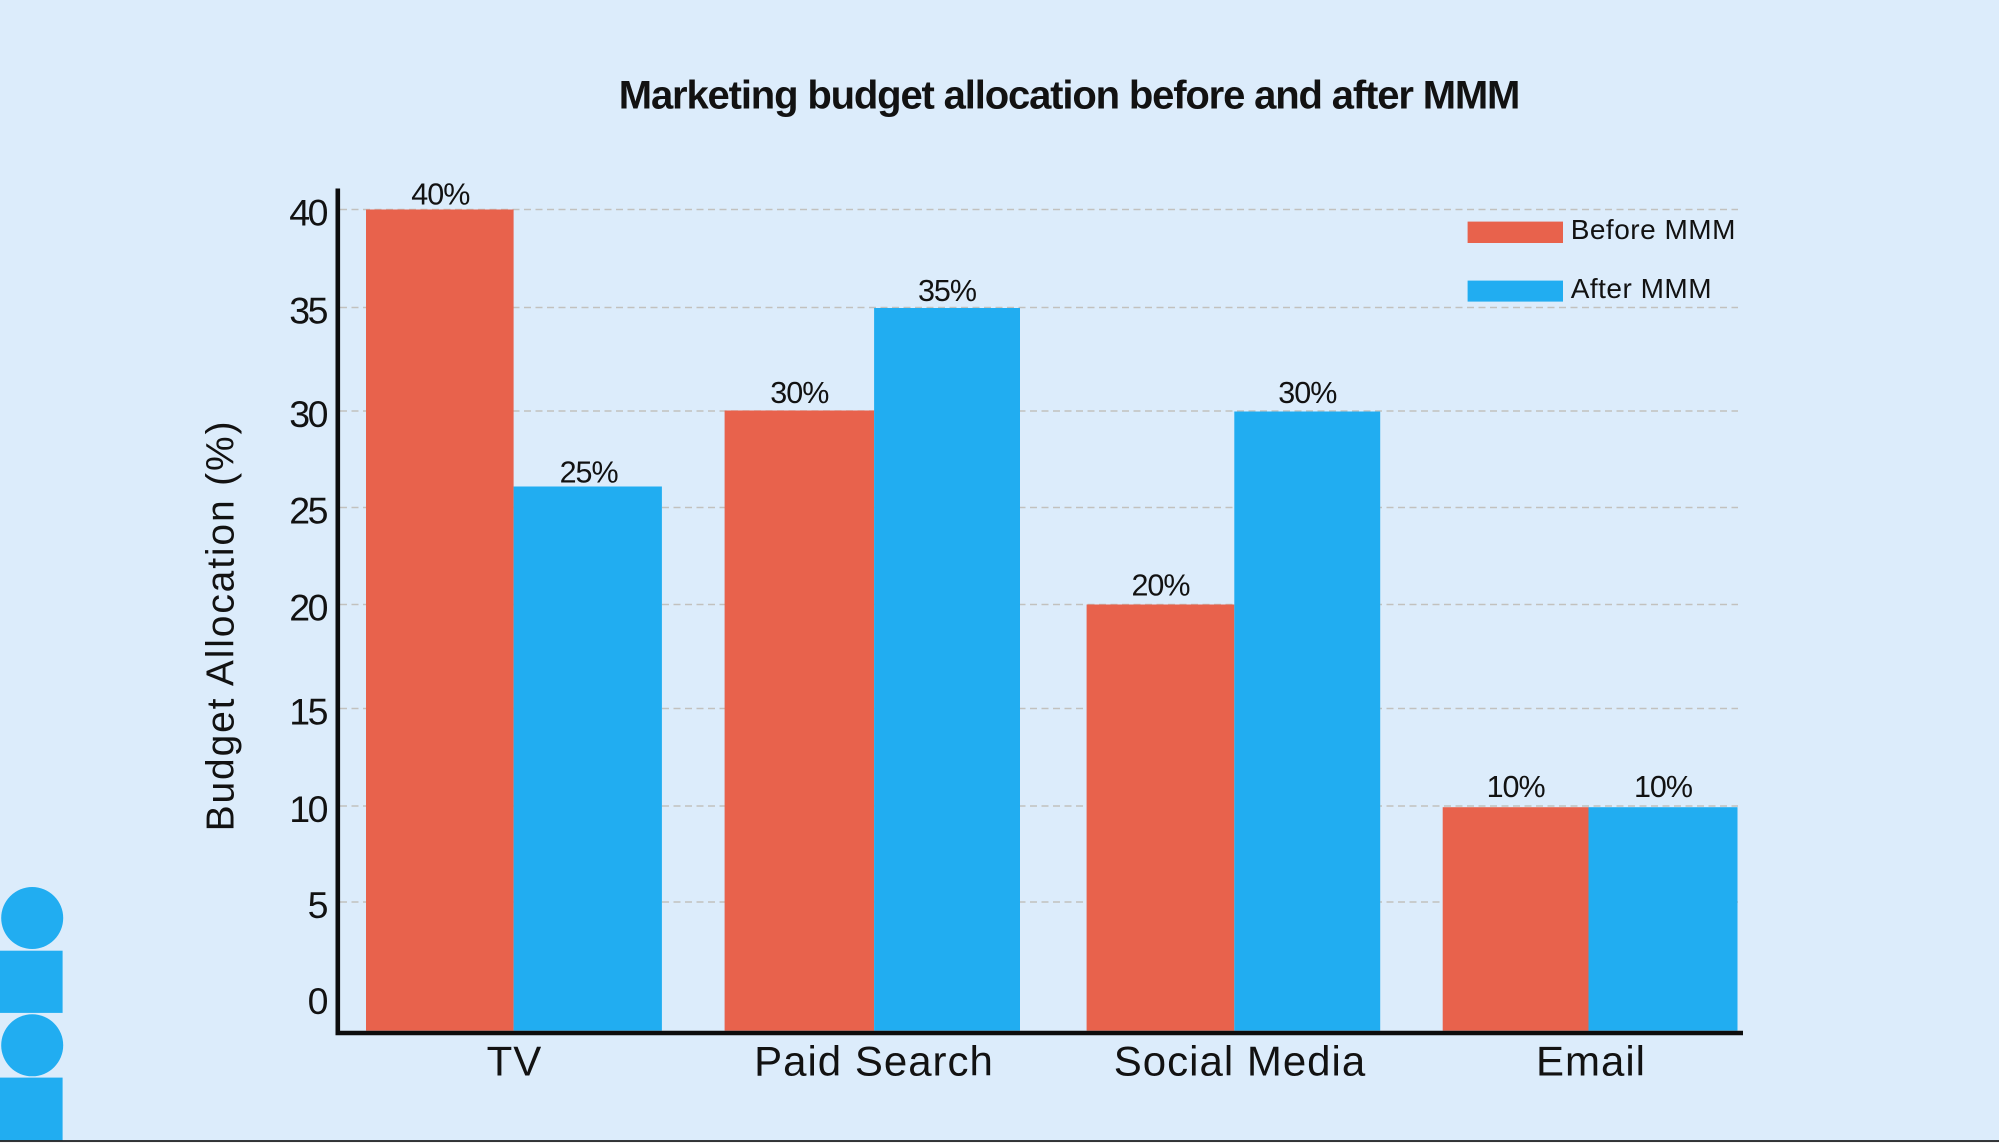 This screenshot has width=1999, height=1143. Describe the element at coordinates (220, 626) in the screenshot. I see `svg-text: Budget Allocation (%)` at that location.